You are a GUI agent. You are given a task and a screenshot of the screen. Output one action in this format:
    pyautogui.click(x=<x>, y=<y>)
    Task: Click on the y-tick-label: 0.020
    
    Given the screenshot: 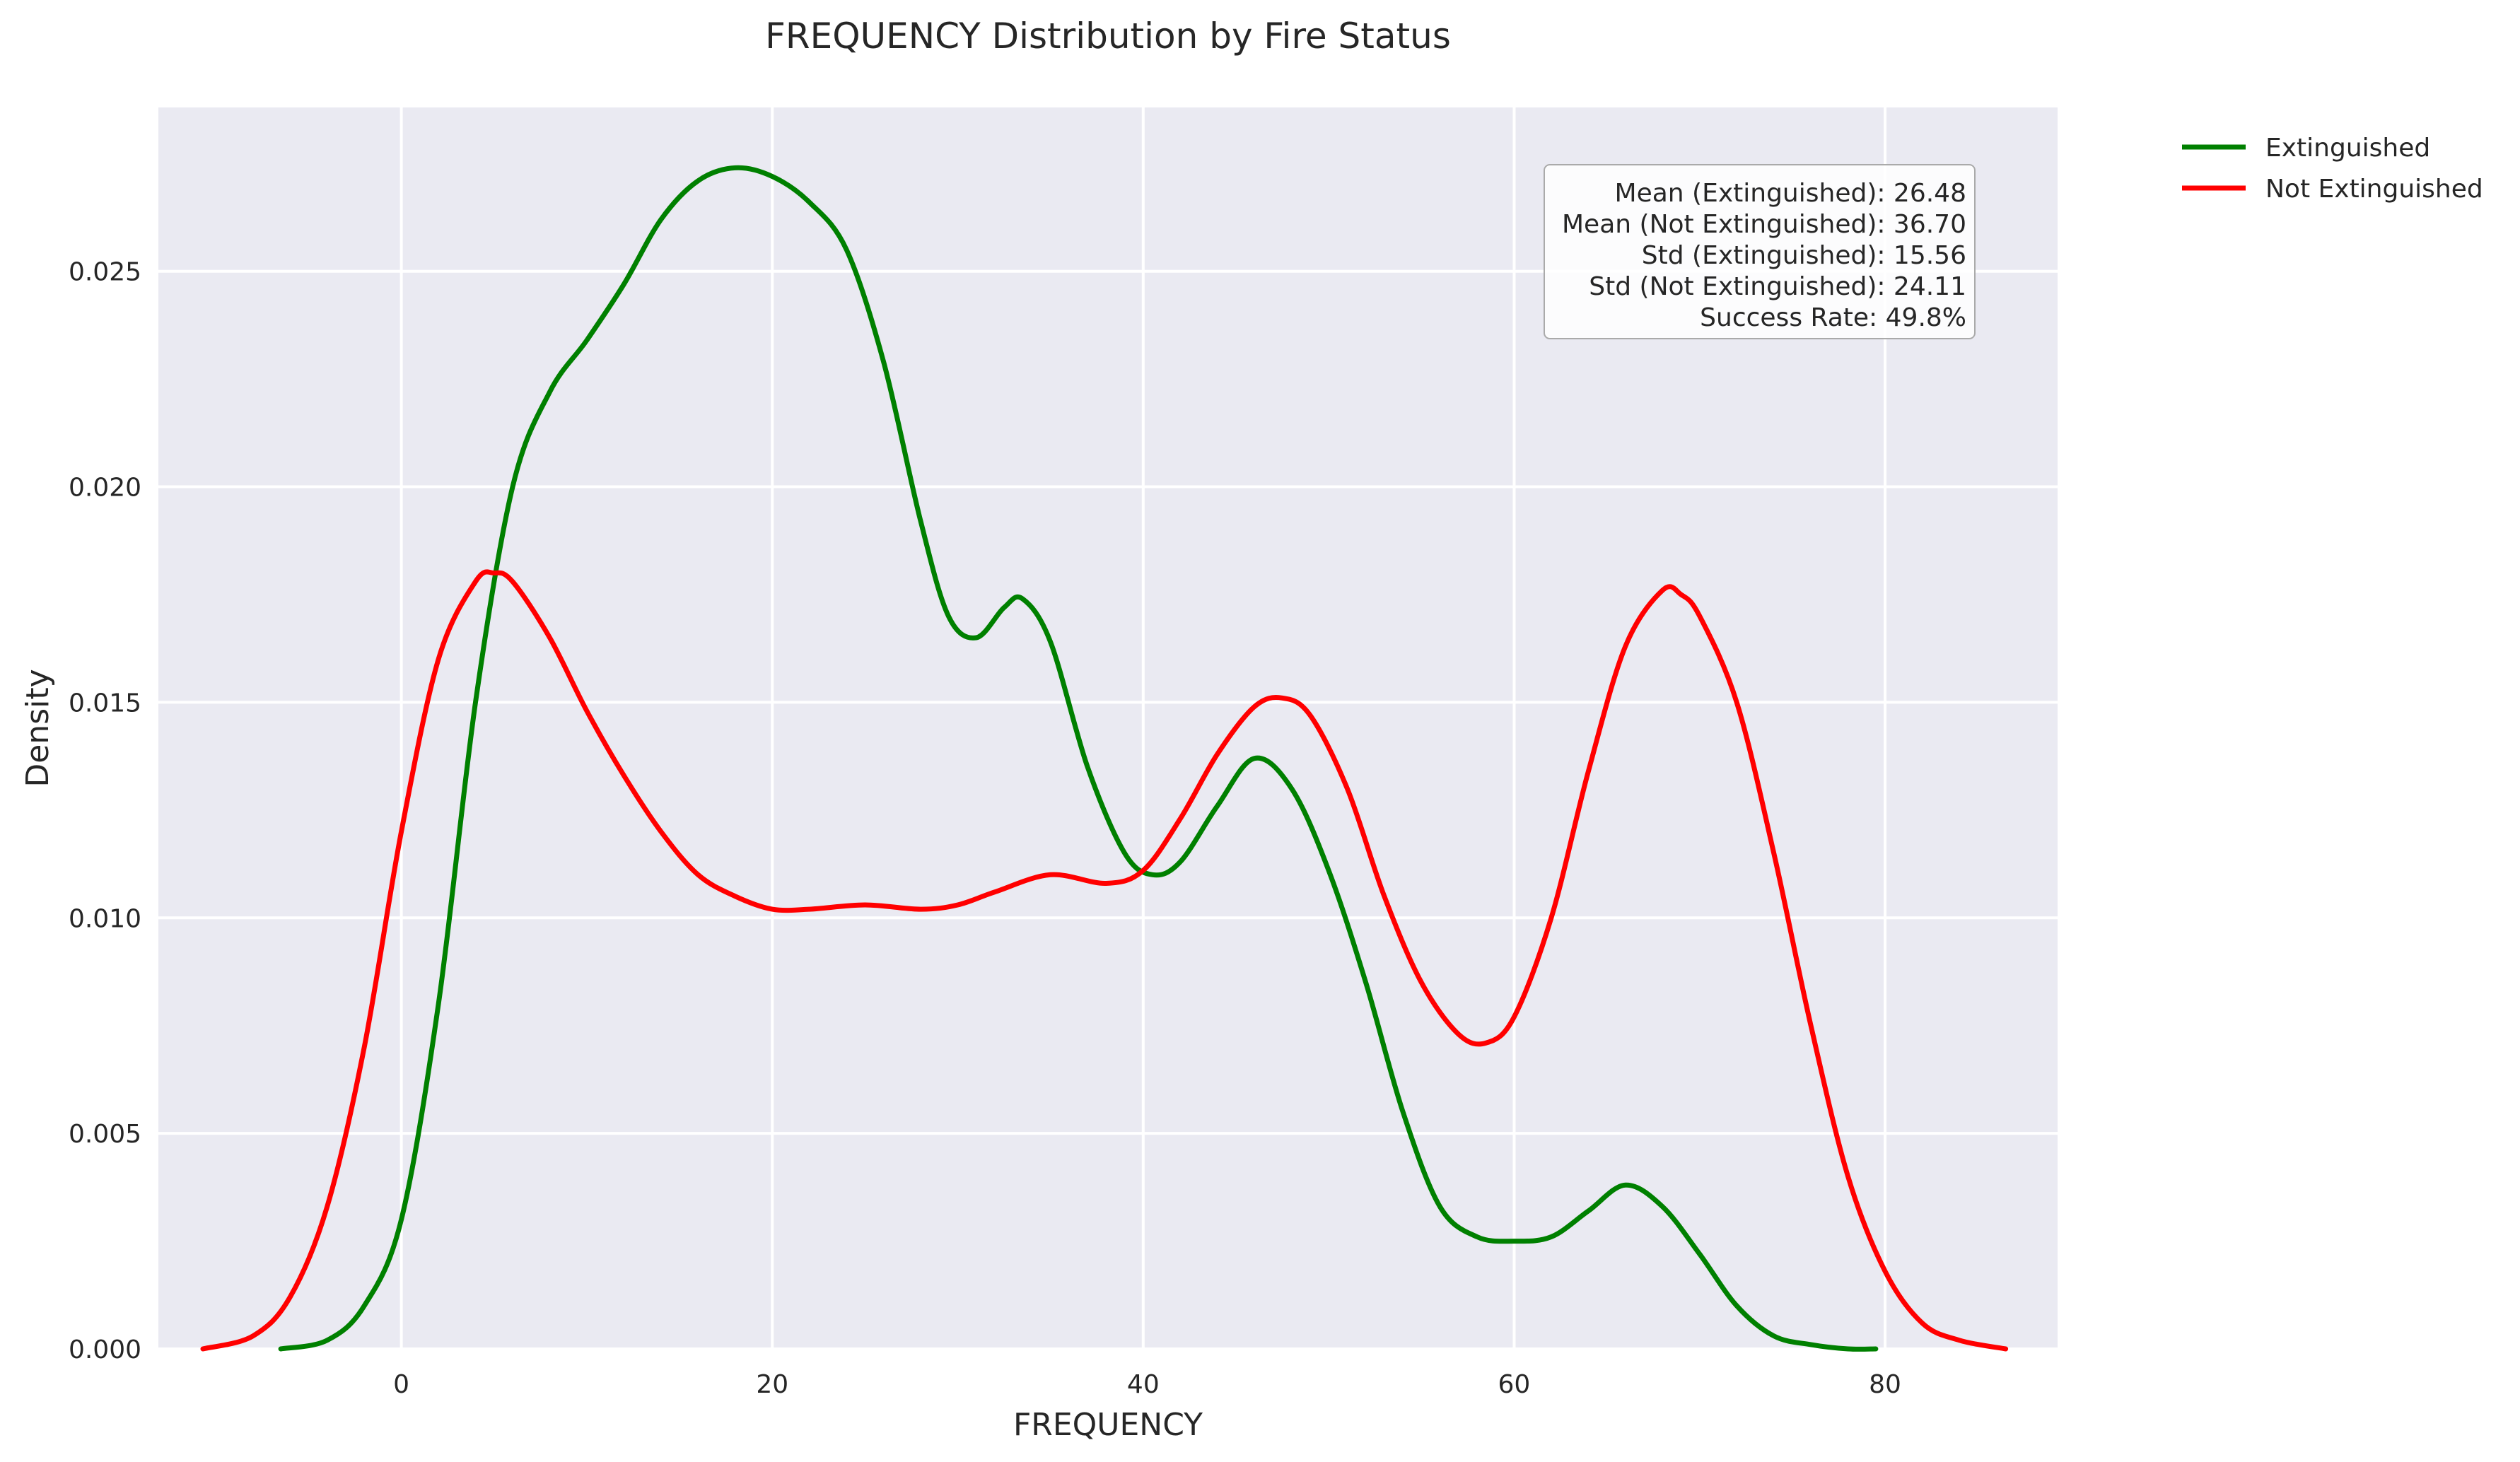 What is the action you would take?
    pyautogui.click(x=105, y=488)
    